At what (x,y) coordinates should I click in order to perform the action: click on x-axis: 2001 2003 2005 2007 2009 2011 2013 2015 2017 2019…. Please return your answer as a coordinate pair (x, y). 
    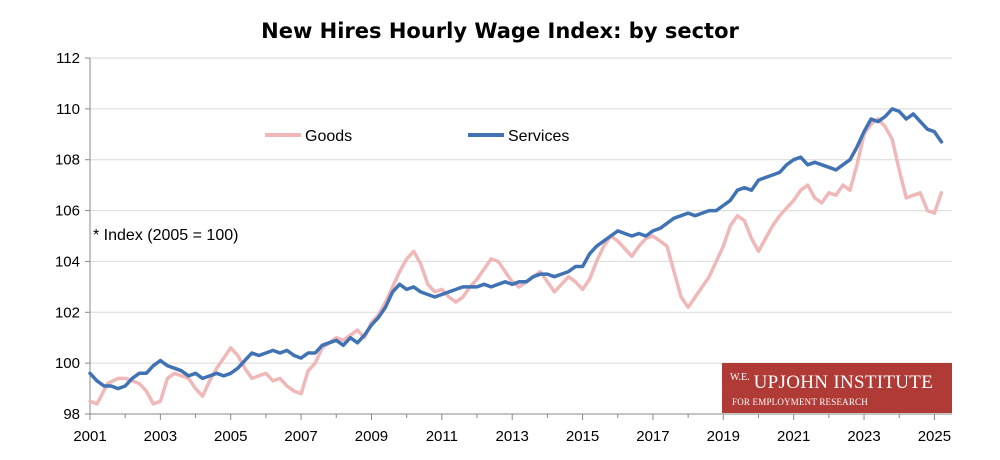
    Looking at the image, I should click on (512, 429).